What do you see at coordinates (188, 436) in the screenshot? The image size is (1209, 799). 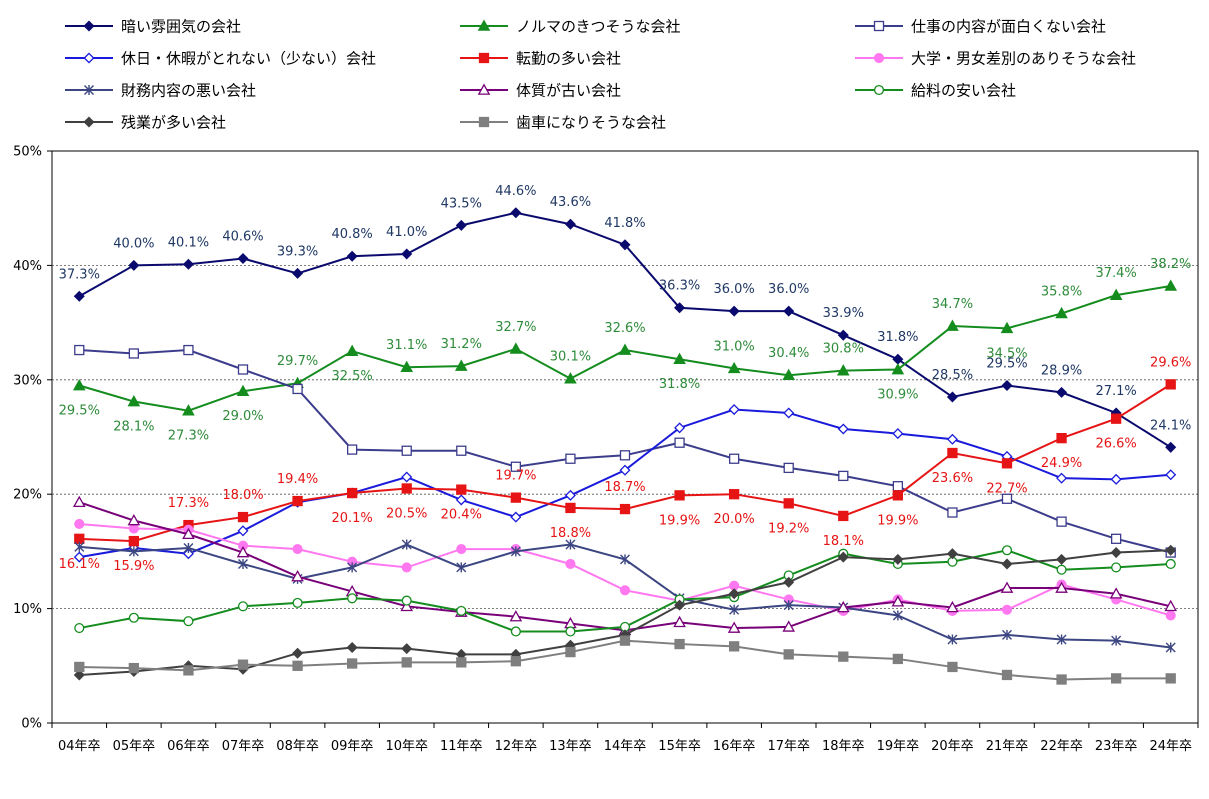 I see `data-label: 27.3%` at bounding box center [188, 436].